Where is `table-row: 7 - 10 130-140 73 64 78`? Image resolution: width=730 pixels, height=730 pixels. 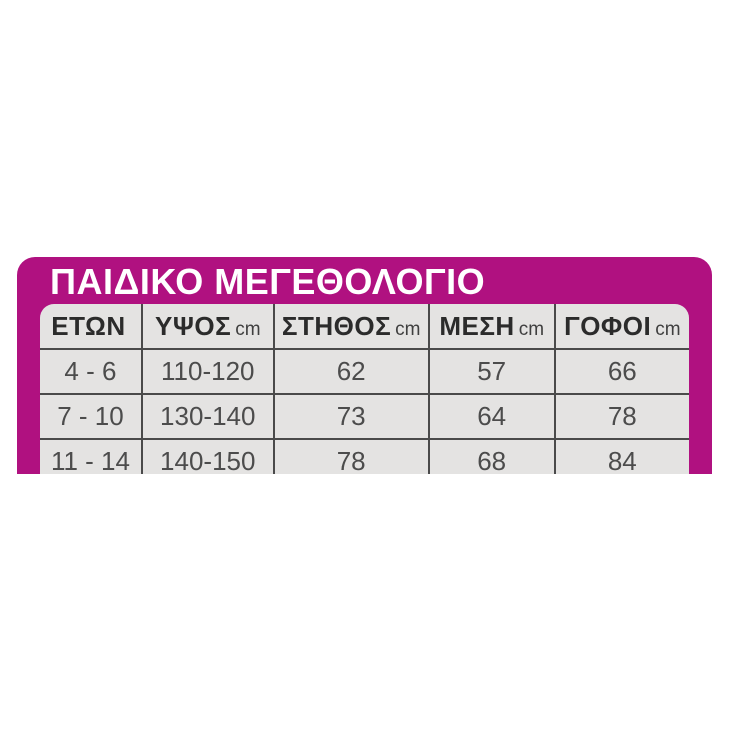
table-row: 7 - 10 130-140 73 64 78 is located at coordinates (364, 417).